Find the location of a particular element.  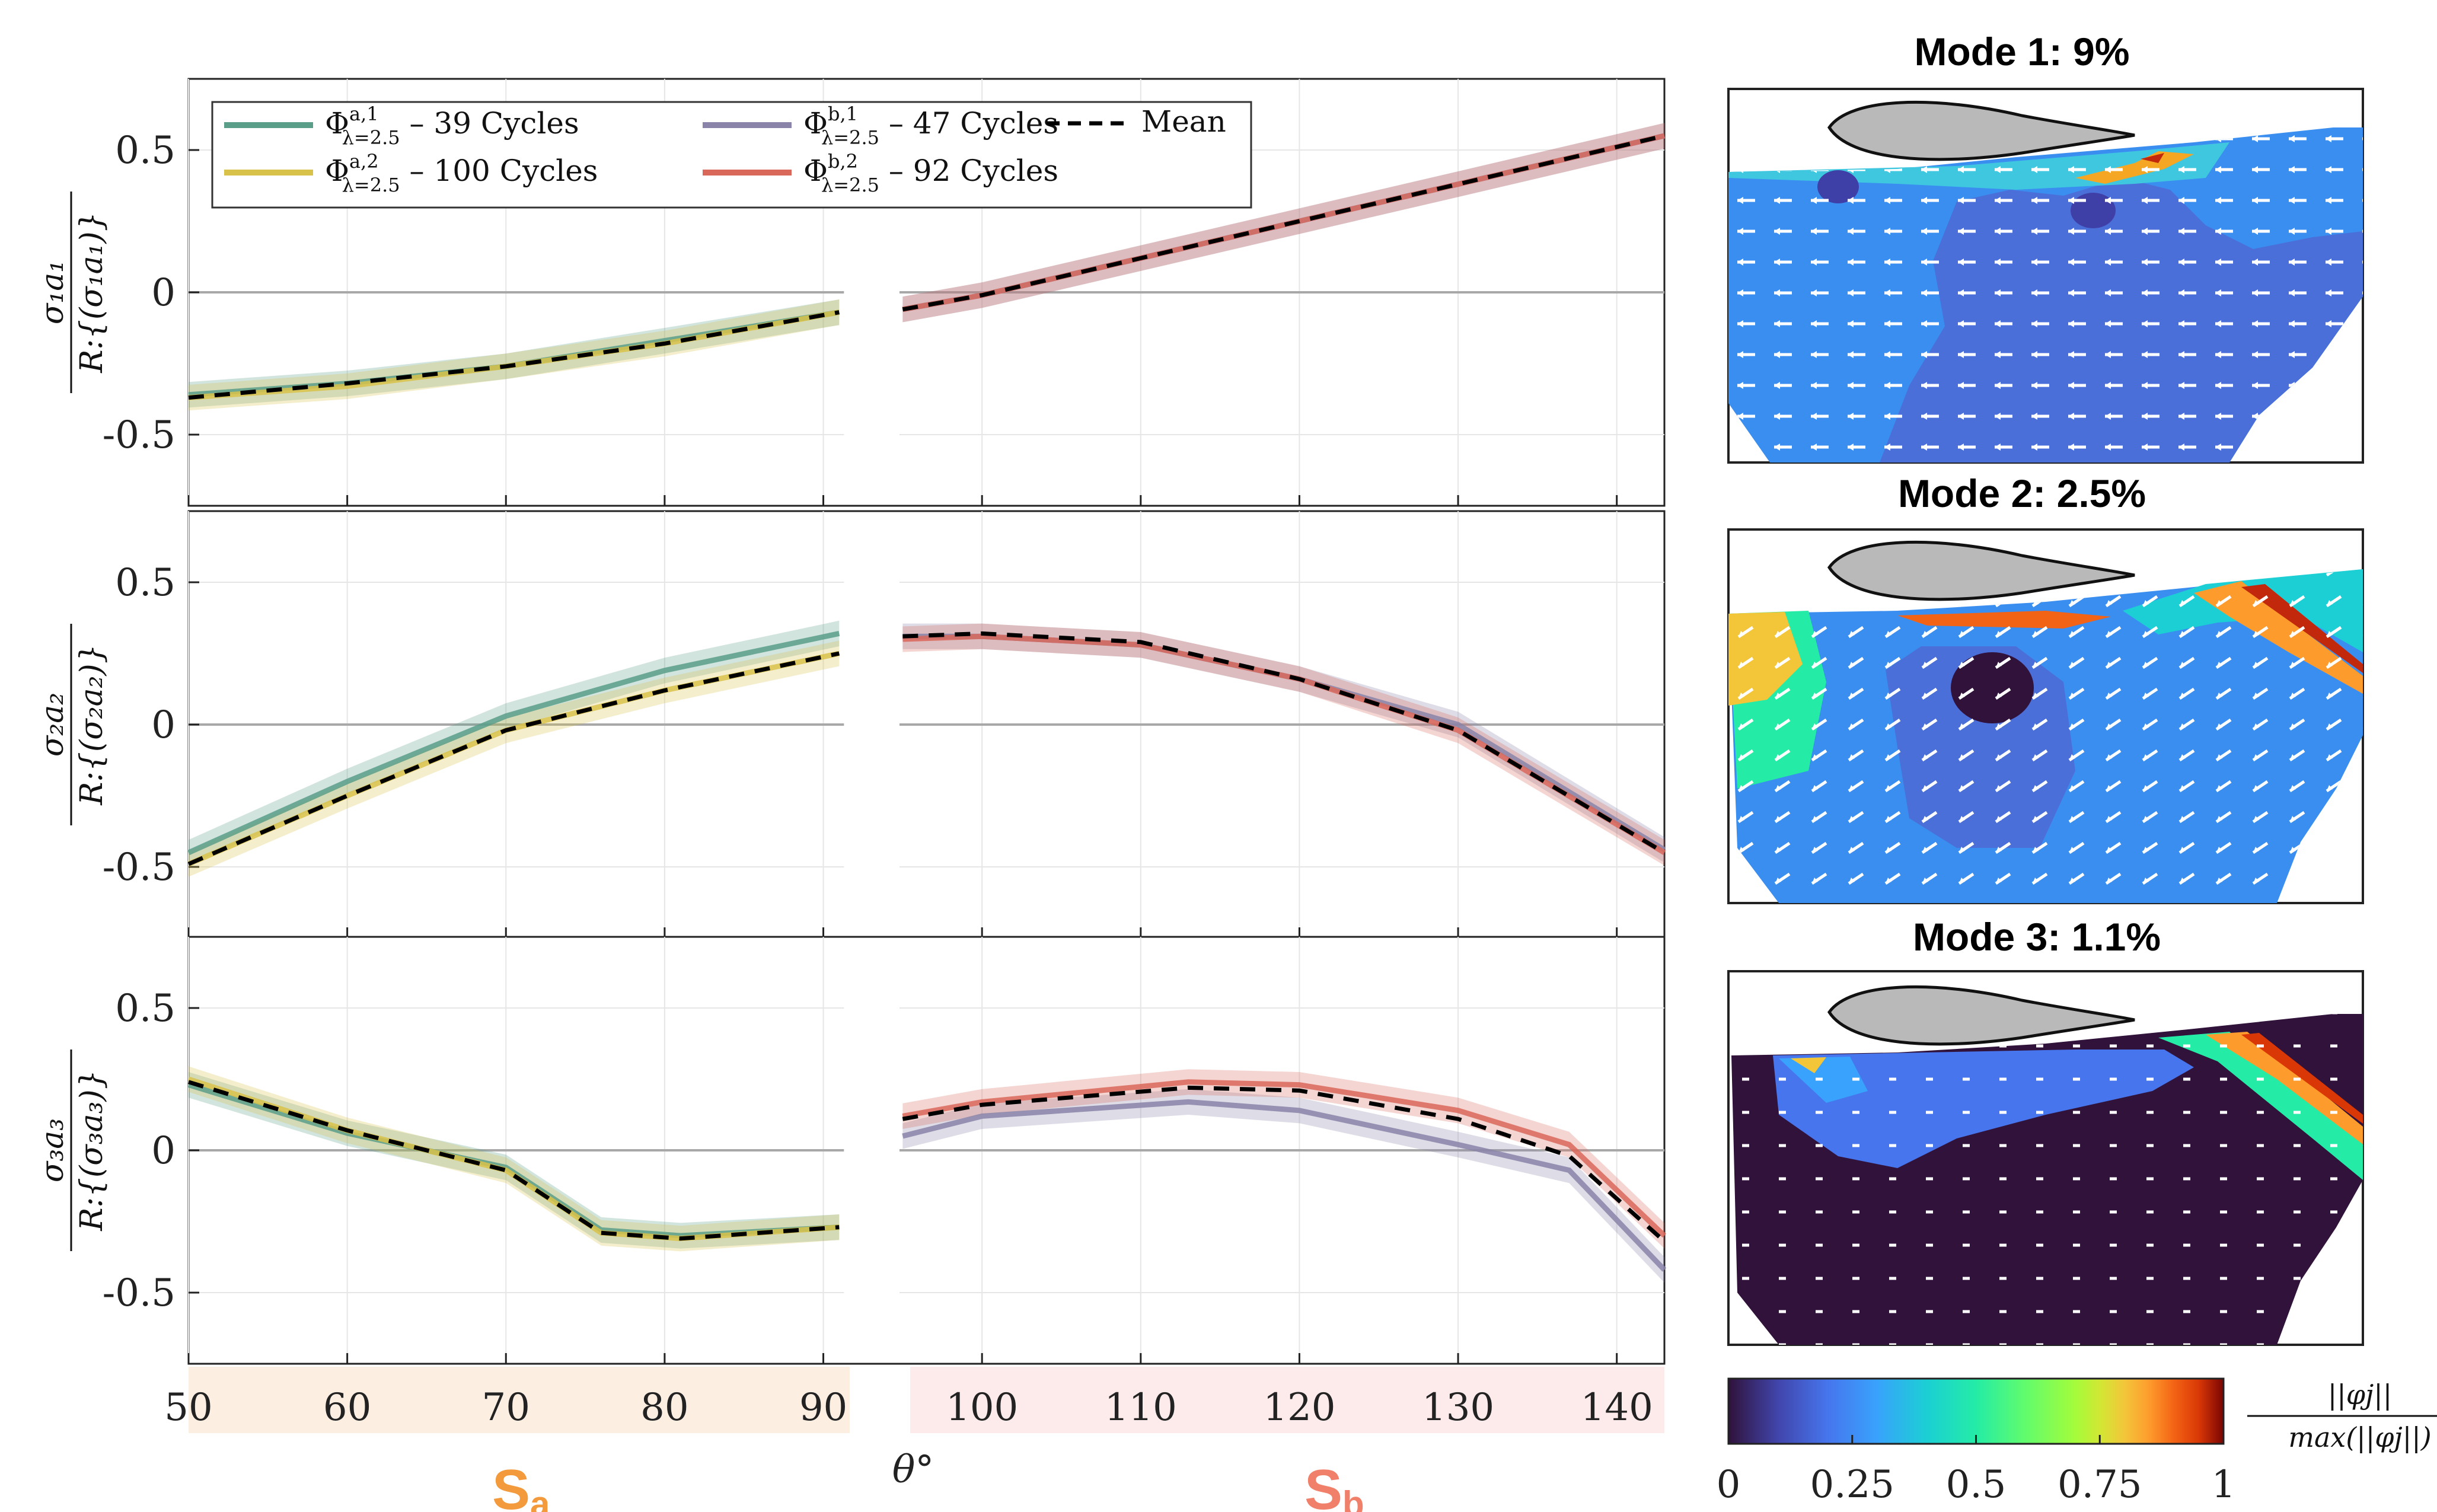

mode-3-field is located at coordinates (2045, 1158).